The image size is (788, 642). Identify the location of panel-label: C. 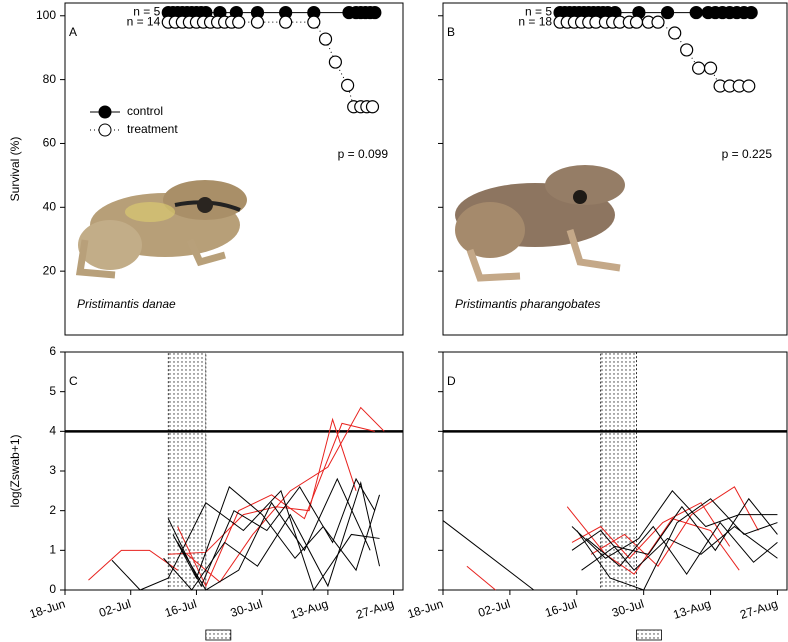
(73, 381).